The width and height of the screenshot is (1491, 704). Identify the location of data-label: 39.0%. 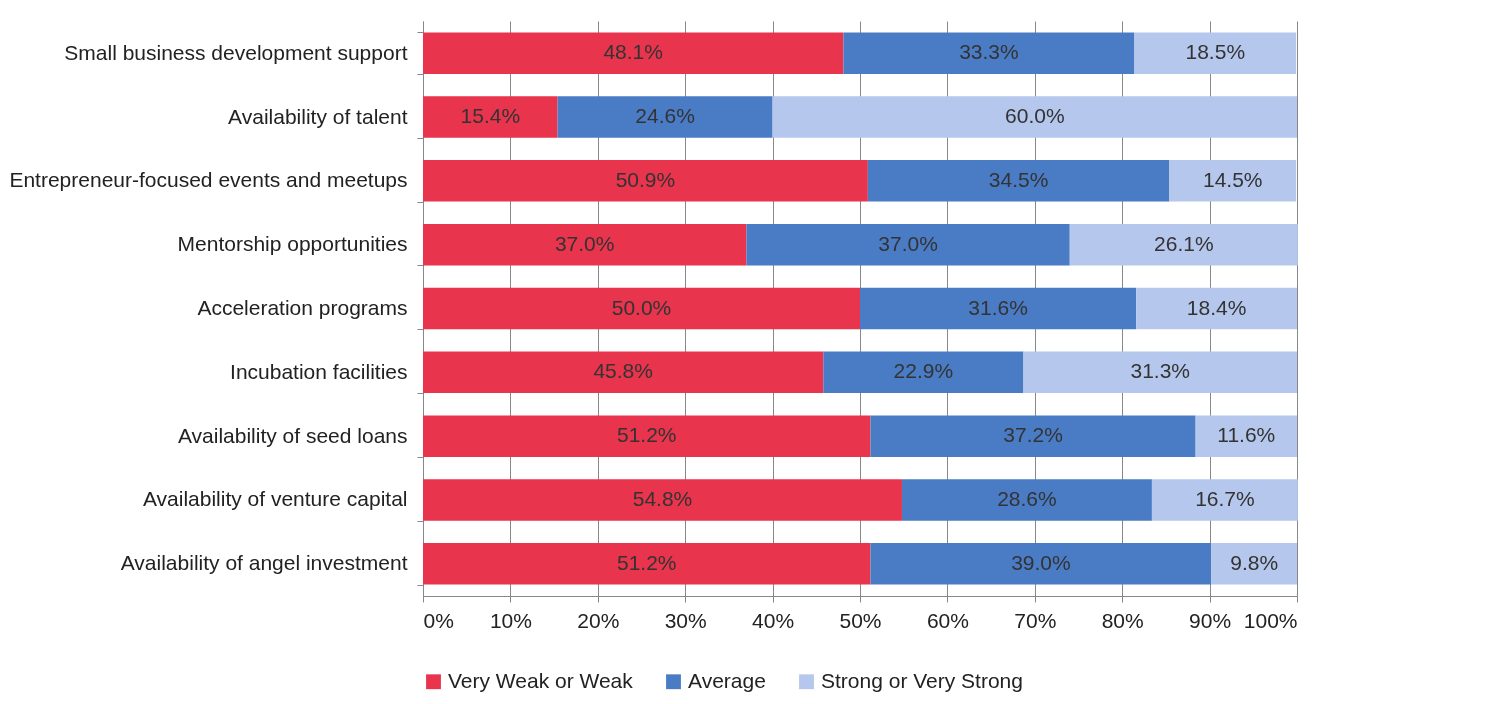
(1041, 562).